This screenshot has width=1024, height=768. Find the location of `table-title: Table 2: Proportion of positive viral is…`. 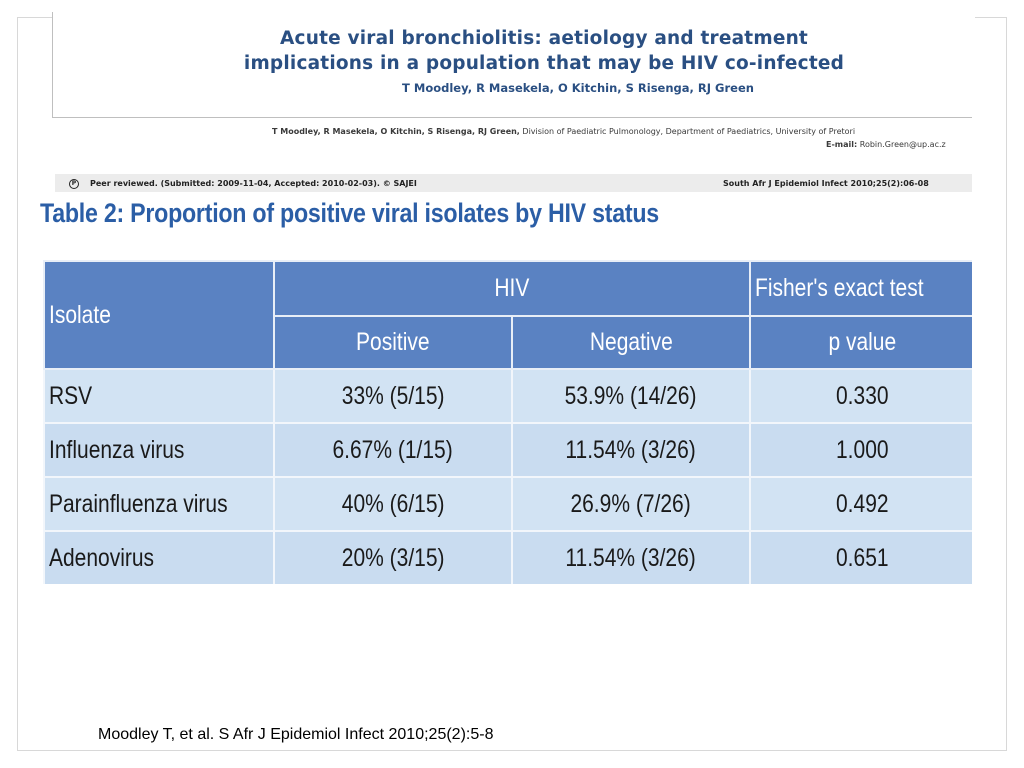

table-title: Table 2: Proportion of positive viral is… is located at coordinates (349, 213).